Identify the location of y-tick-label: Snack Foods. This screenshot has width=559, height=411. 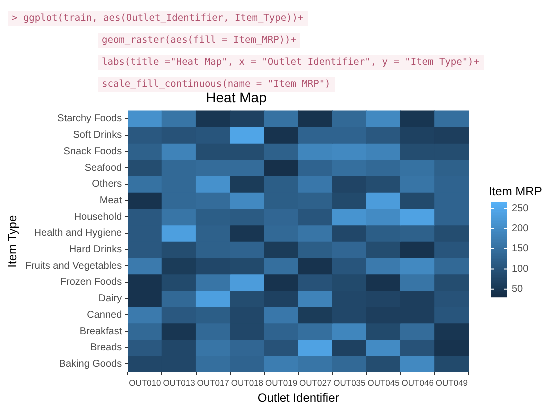
(93, 152).